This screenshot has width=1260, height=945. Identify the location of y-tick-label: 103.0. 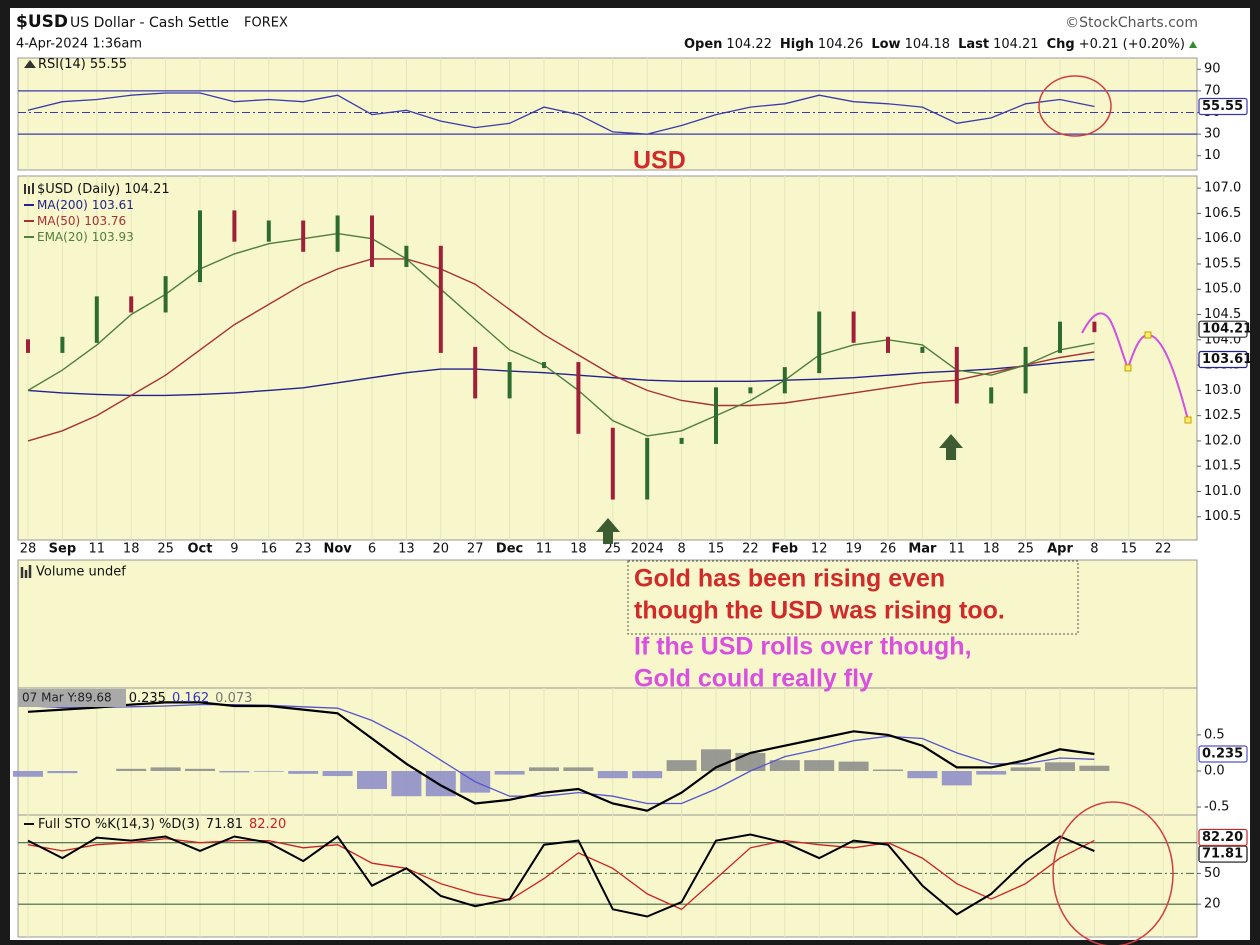
(1222, 390).